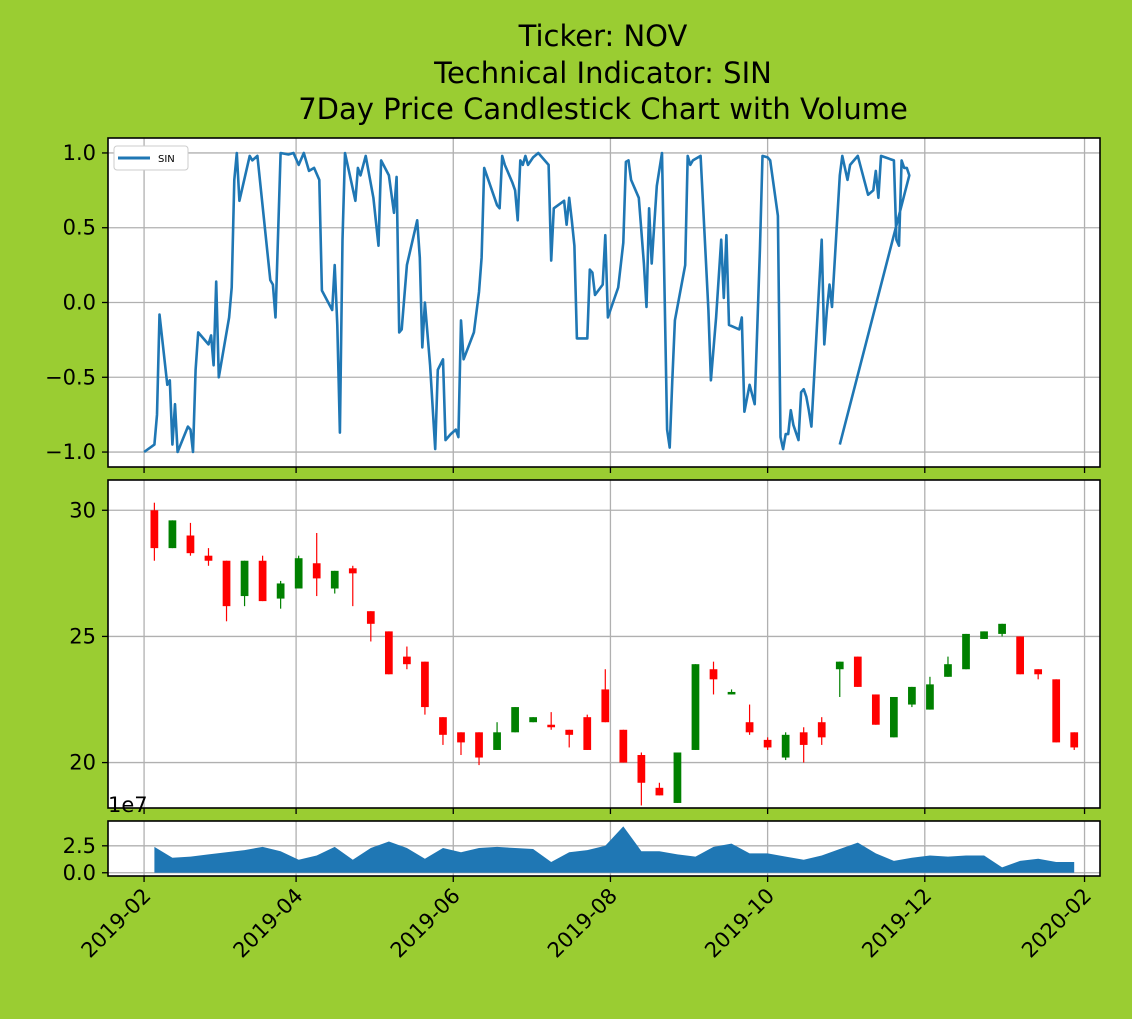 The image size is (1132, 1019). Describe the element at coordinates (79, 228) in the screenshot. I see `indicator-y-tick-label: 0.5` at that location.